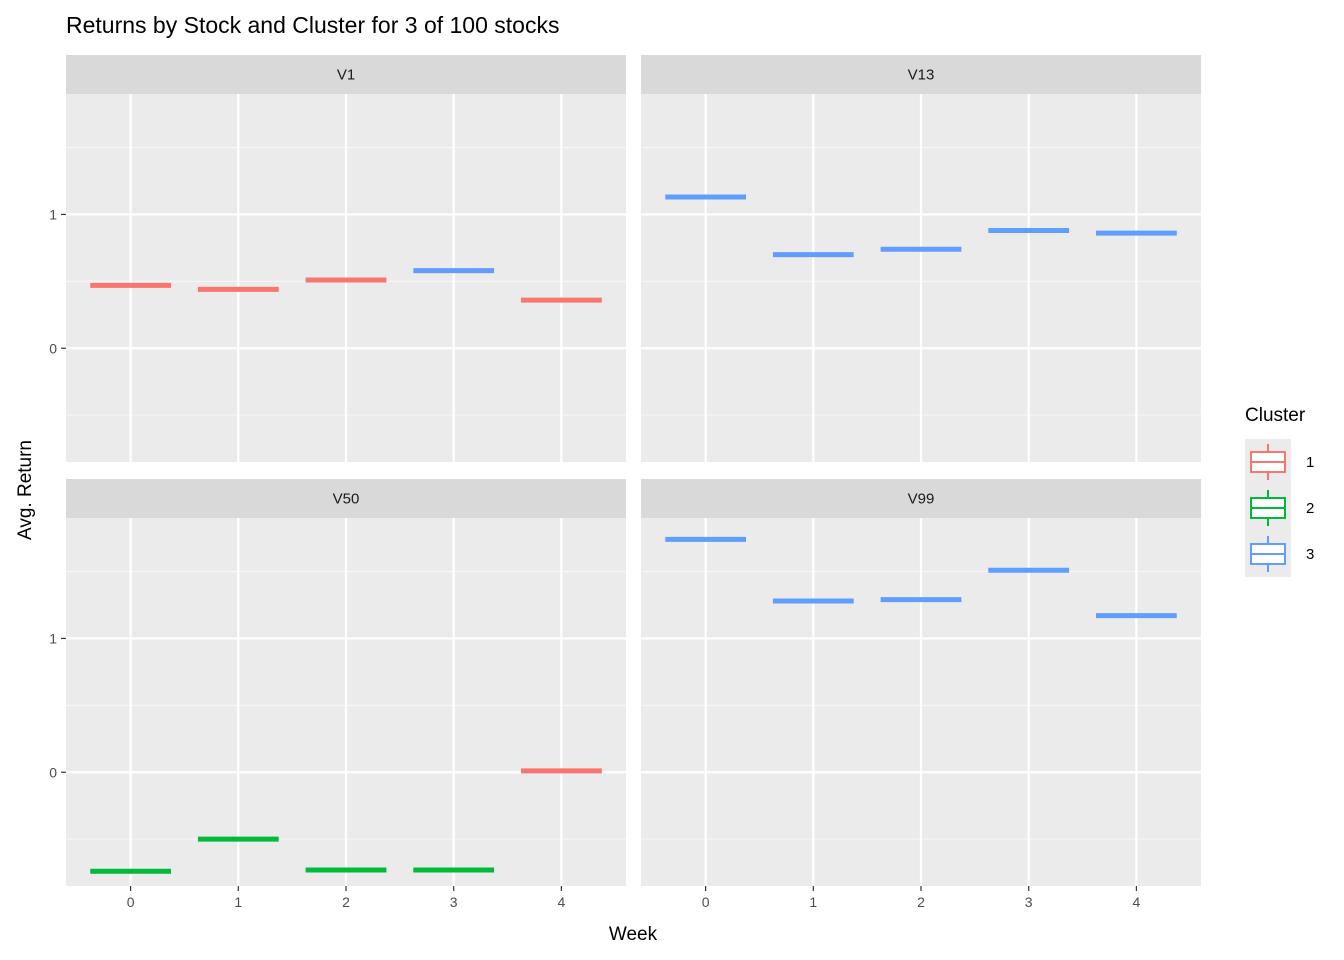 The image size is (1344, 960). Describe the element at coordinates (1310, 554) in the screenshot. I see `legend-label: 3` at that location.